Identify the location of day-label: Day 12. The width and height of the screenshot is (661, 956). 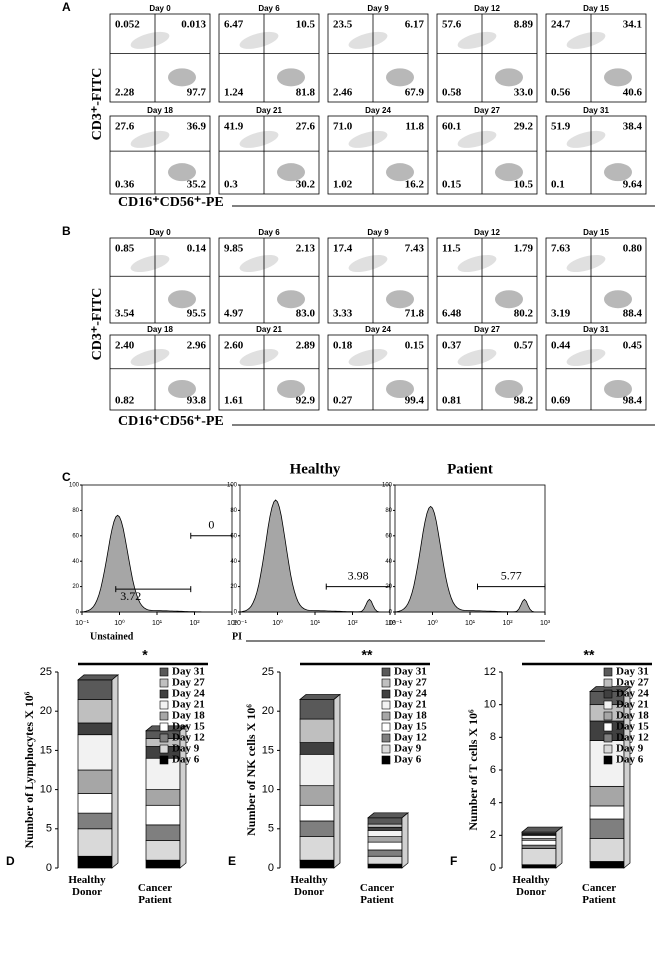
(487, 232).